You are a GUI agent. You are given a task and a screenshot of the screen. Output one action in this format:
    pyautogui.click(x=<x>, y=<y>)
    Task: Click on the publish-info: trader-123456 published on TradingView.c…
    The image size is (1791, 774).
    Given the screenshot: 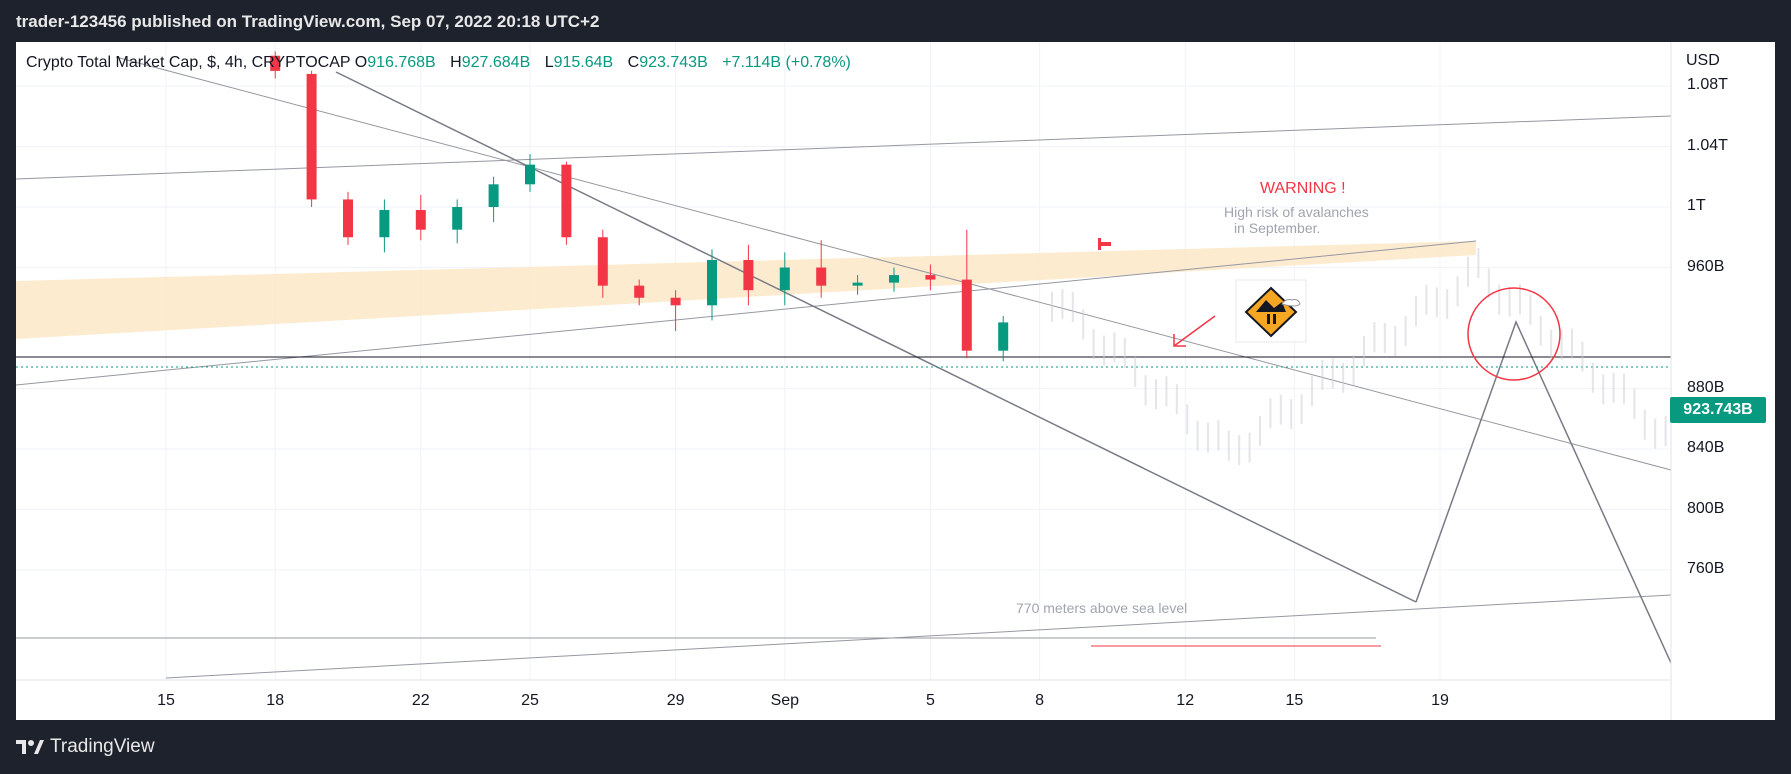 What is the action you would take?
    pyautogui.click(x=308, y=21)
    